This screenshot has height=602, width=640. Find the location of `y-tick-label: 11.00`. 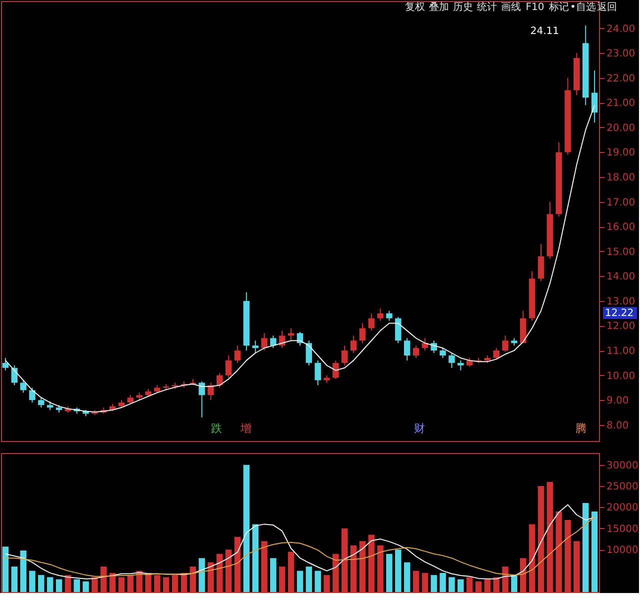

y-tick-label: 11.00 is located at coordinates (621, 352).